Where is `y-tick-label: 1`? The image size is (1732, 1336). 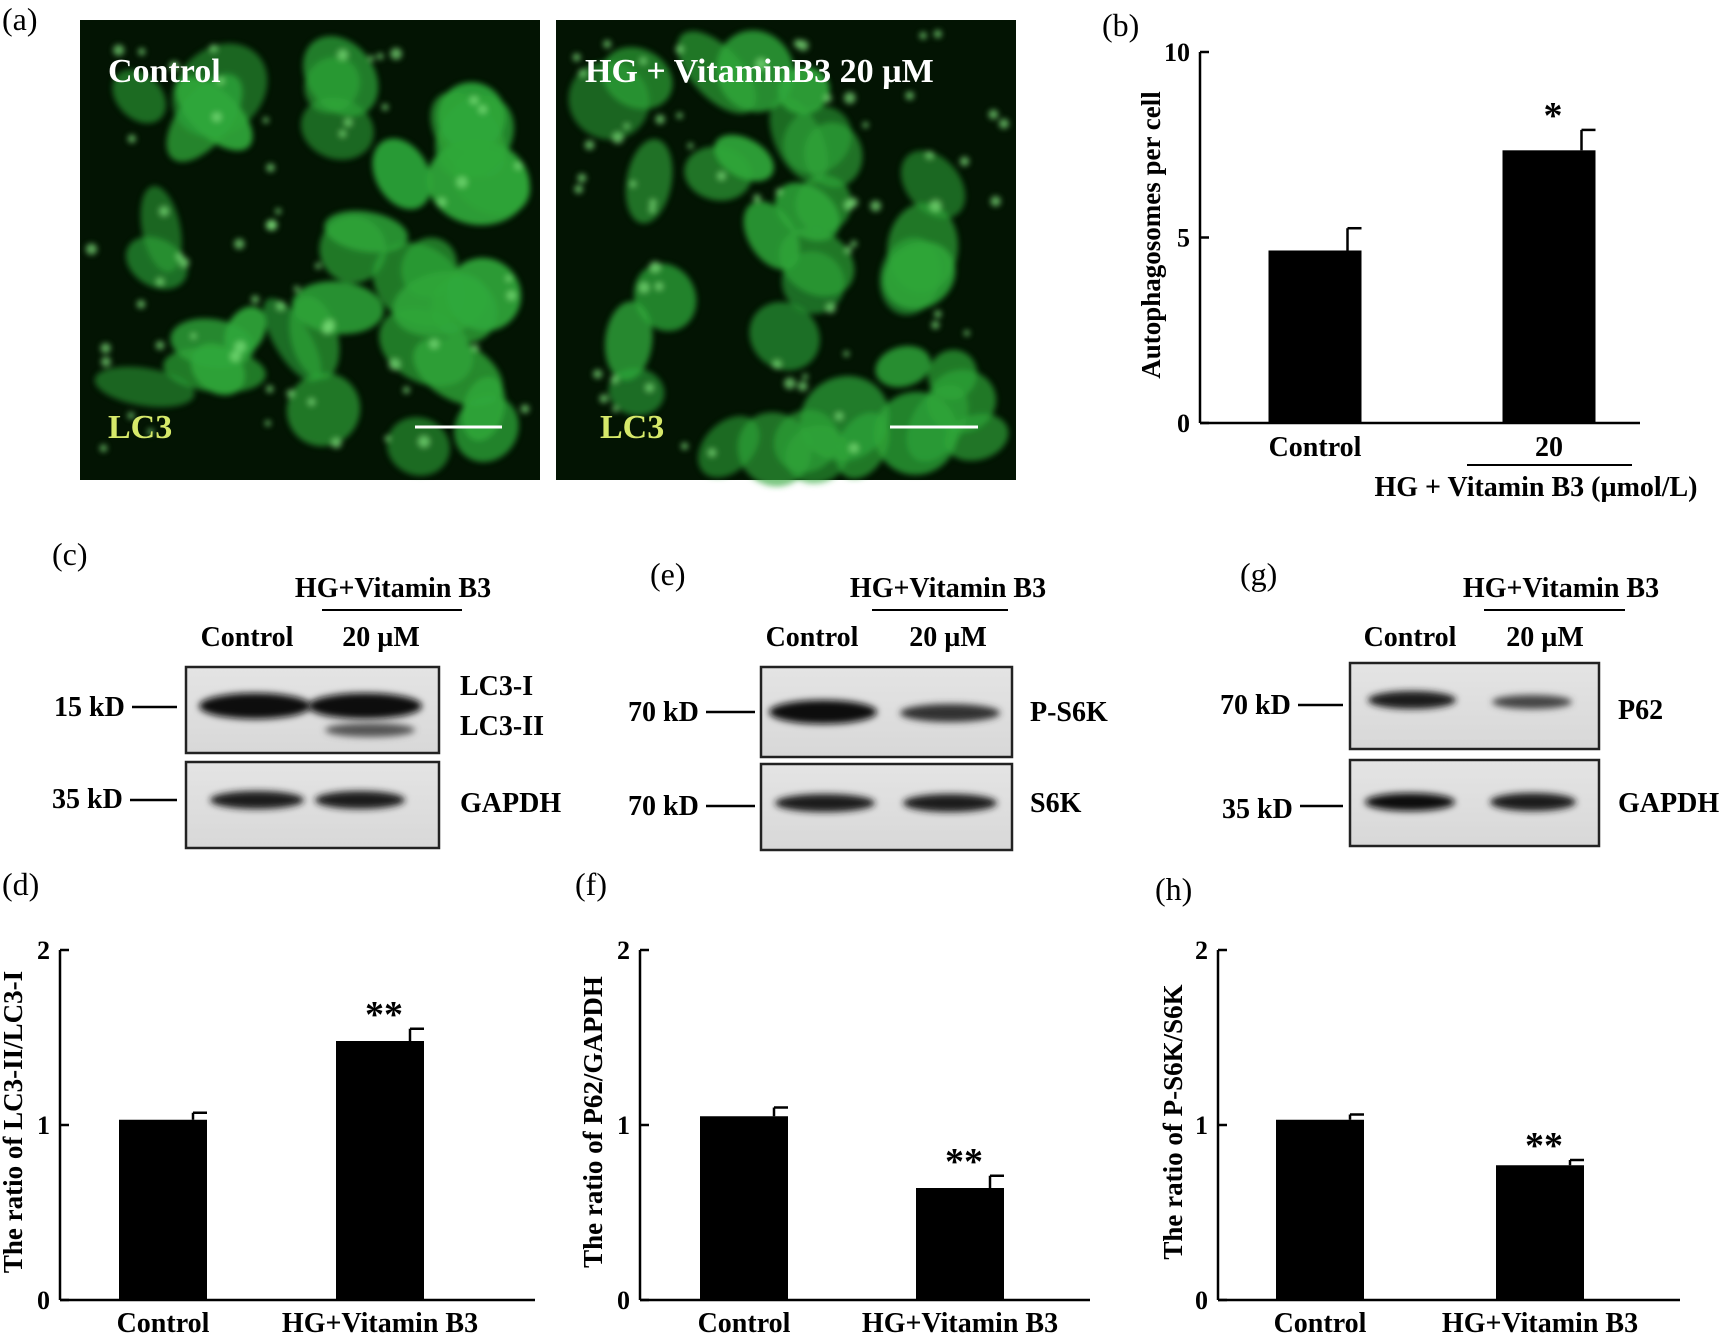 y-tick-label: 1 is located at coordinates (43, 1125).